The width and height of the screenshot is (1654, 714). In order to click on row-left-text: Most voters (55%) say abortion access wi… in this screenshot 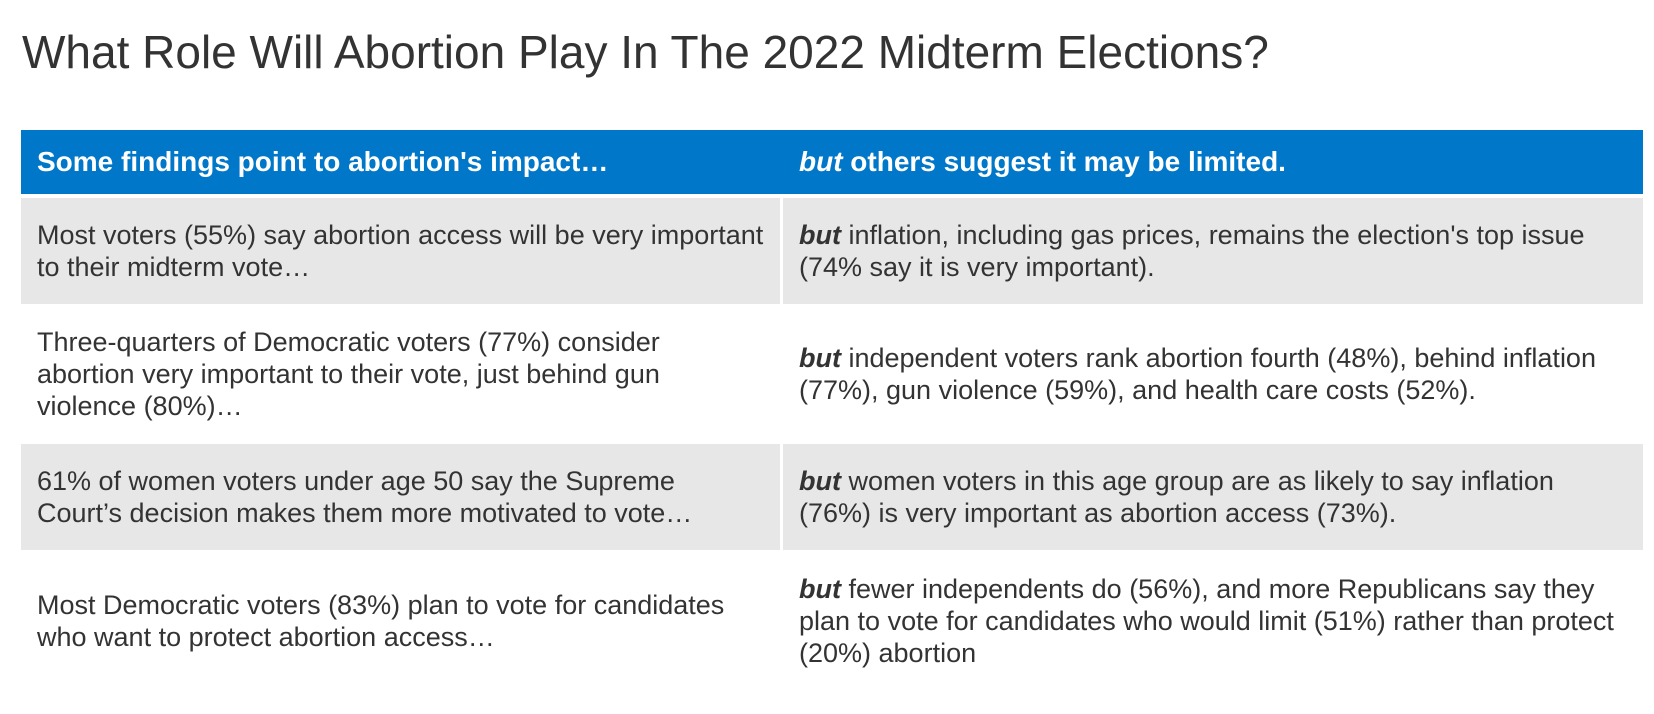, I will do `click(400, 251)`.